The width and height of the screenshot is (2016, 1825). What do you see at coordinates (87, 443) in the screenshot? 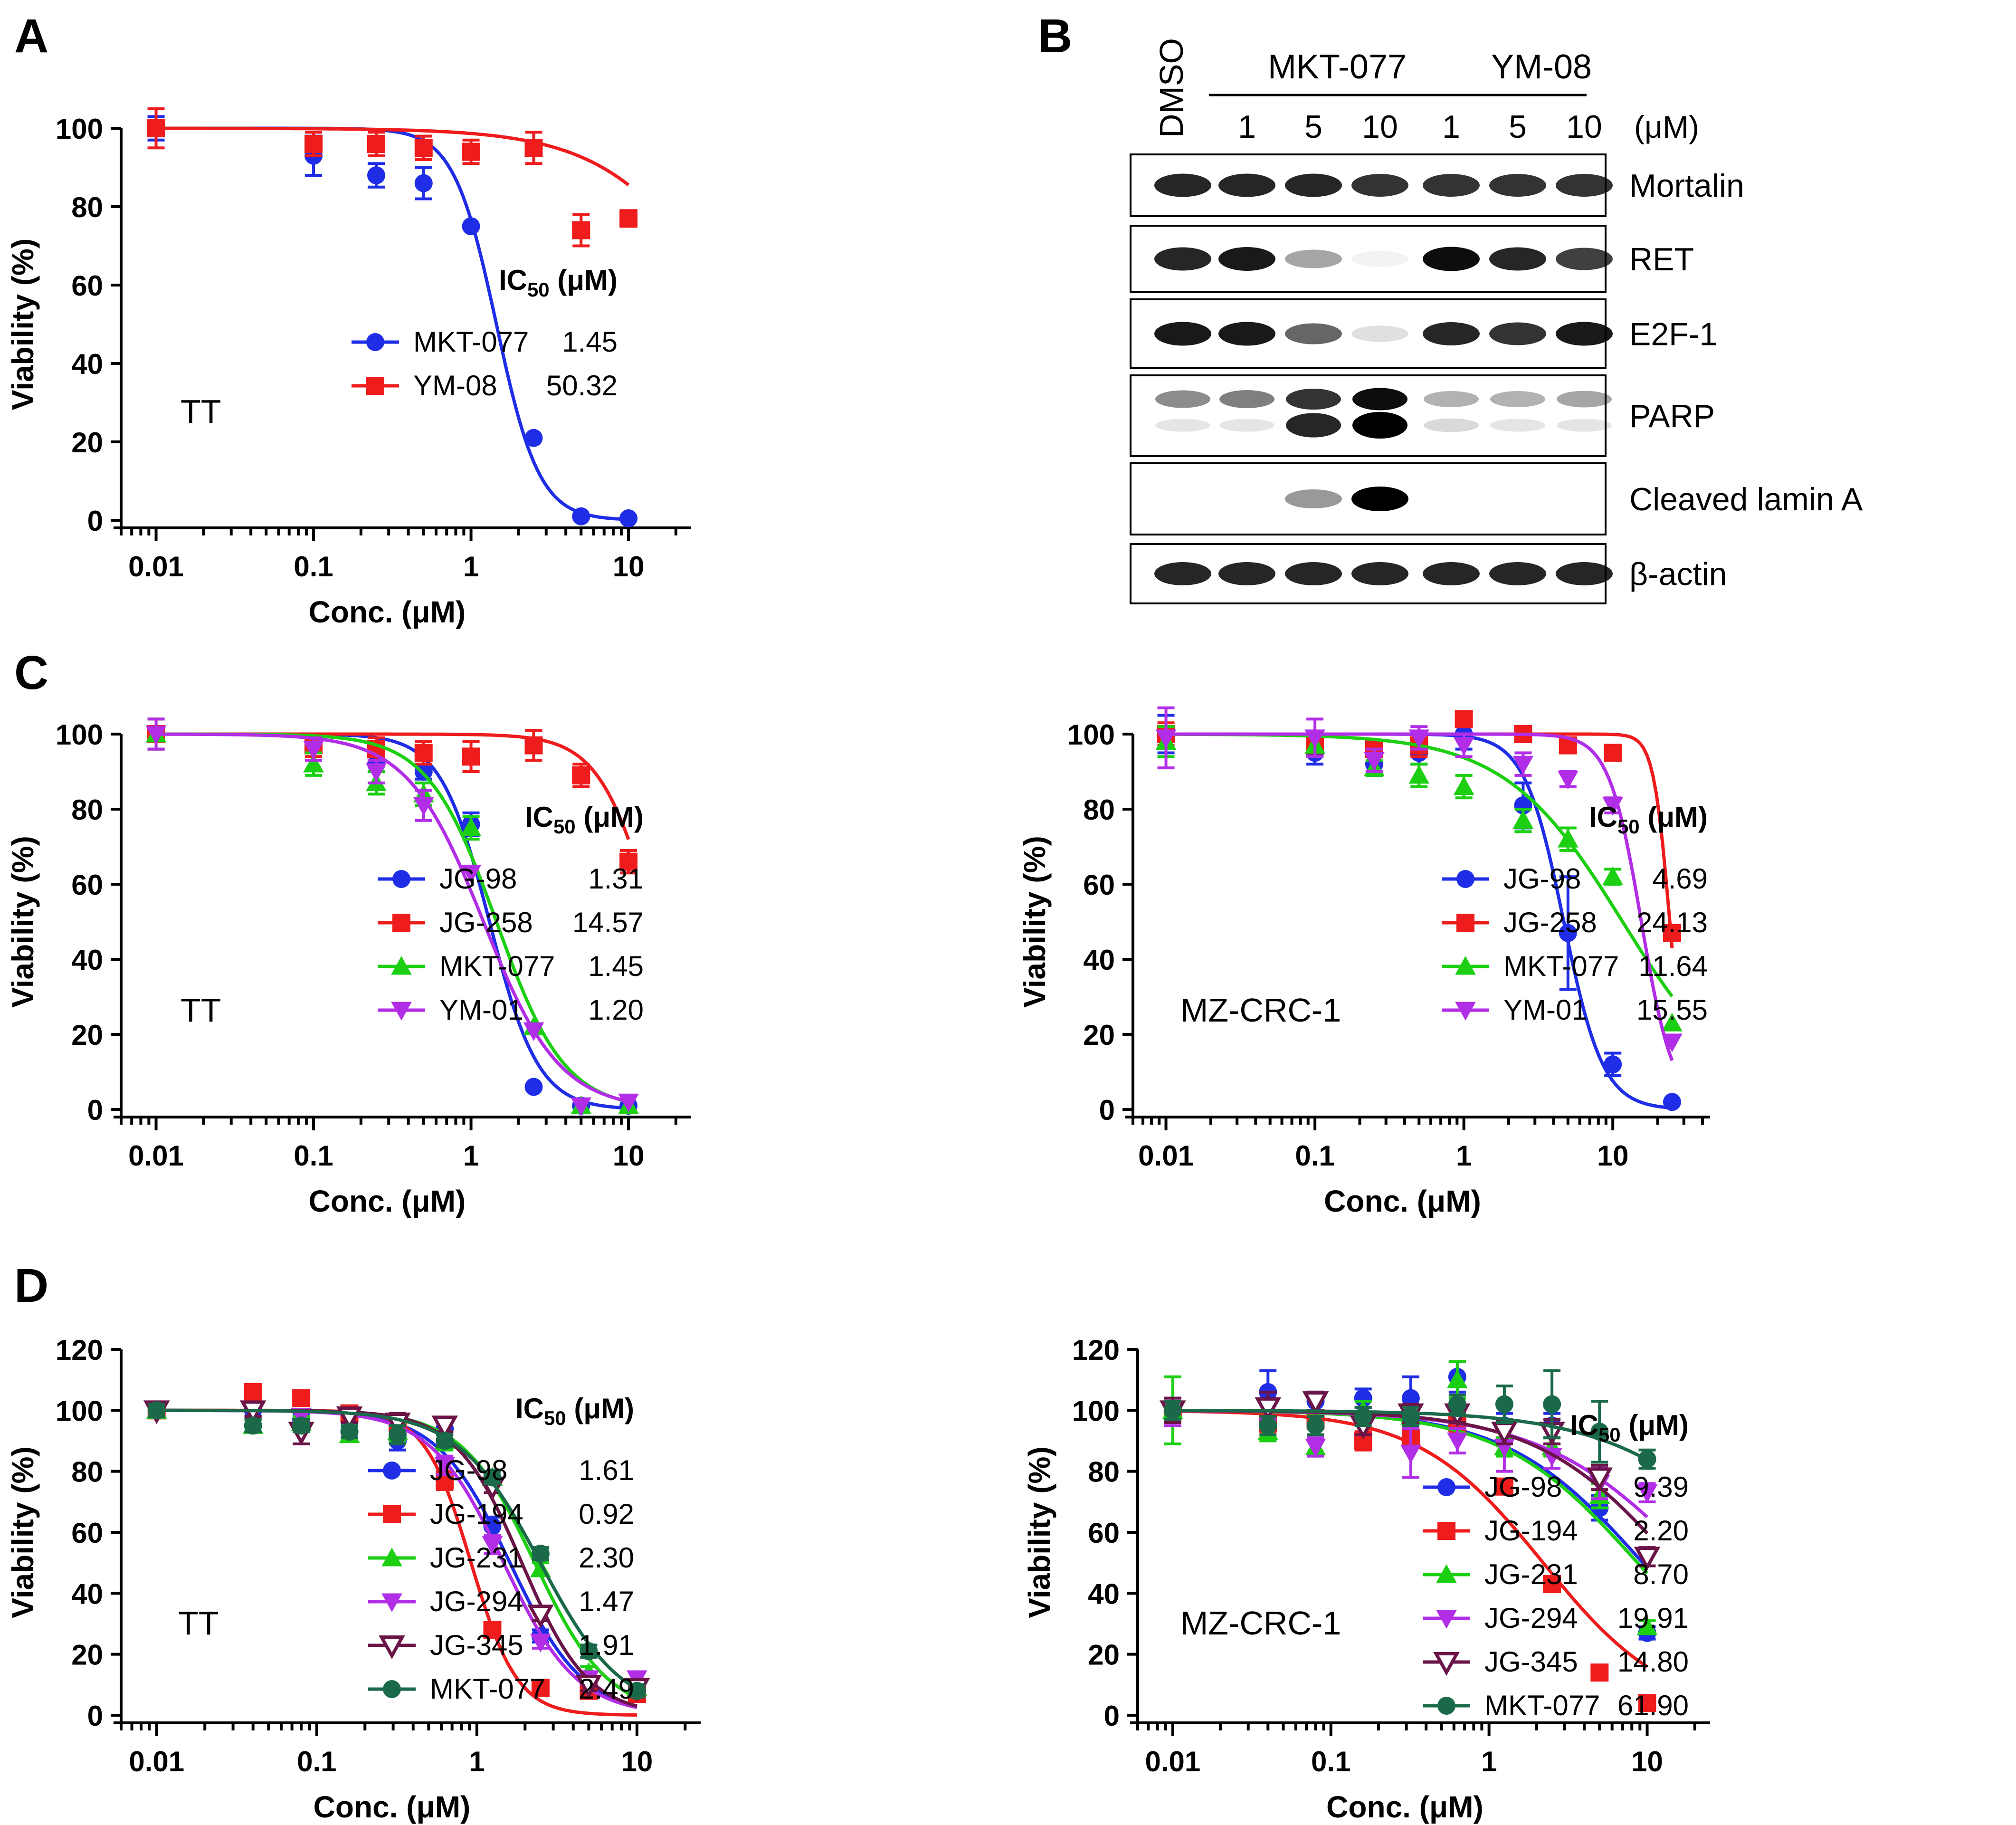
I see `y-tick-label: 20` at bounding box center [87, 443].